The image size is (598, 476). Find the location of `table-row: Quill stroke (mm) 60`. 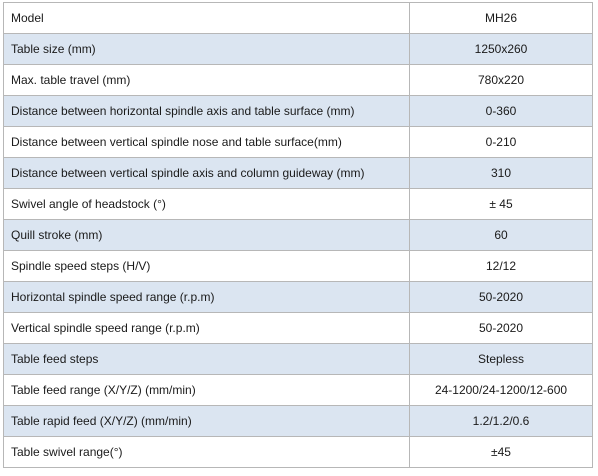

table-row: Quill stroke (mm) 60 is located at coordinates (298, 235).